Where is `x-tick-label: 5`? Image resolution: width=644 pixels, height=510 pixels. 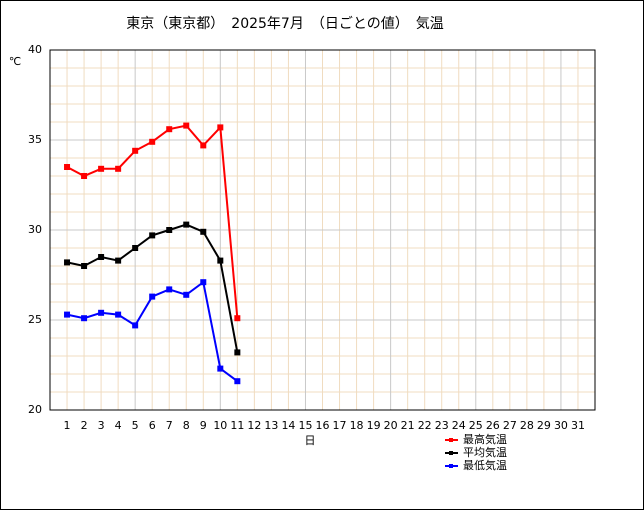
x-tick-label: 5 is located at coordinates (135, 425).